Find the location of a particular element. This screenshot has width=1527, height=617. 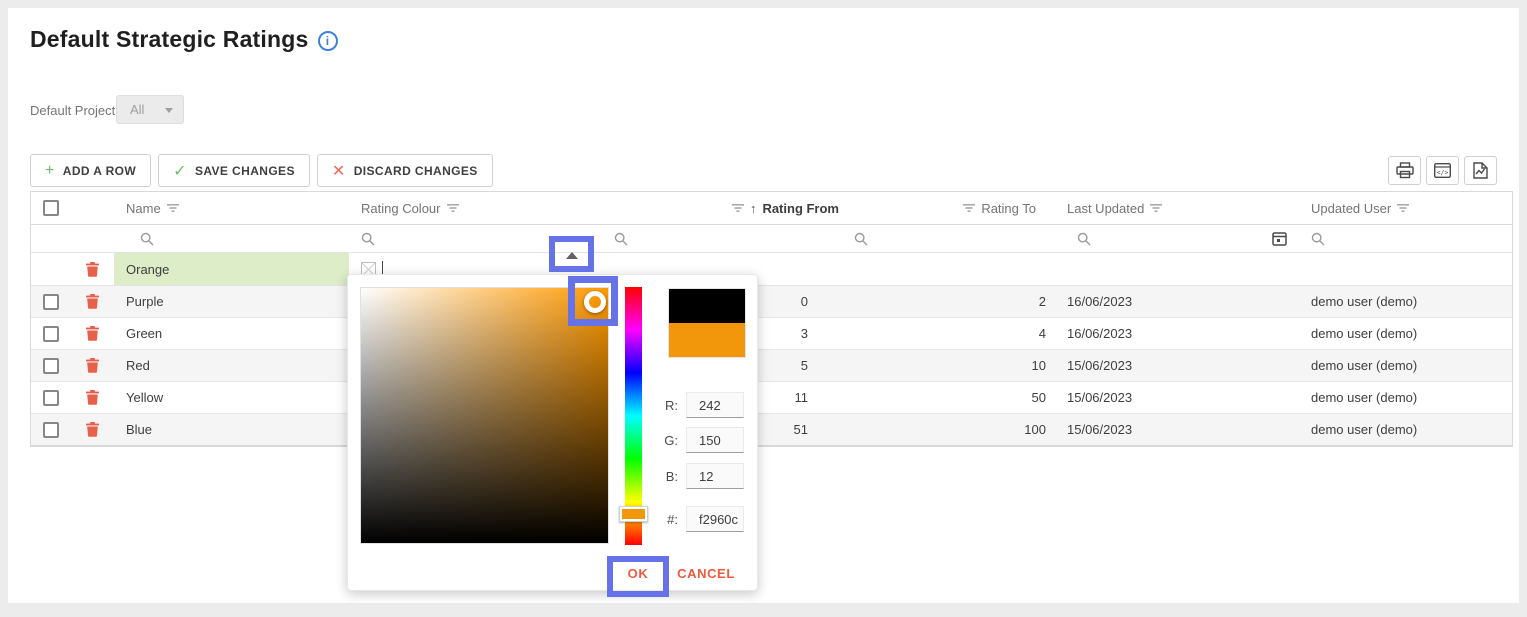

edit-cell-name: Orange is located at coordinates (231, 269).